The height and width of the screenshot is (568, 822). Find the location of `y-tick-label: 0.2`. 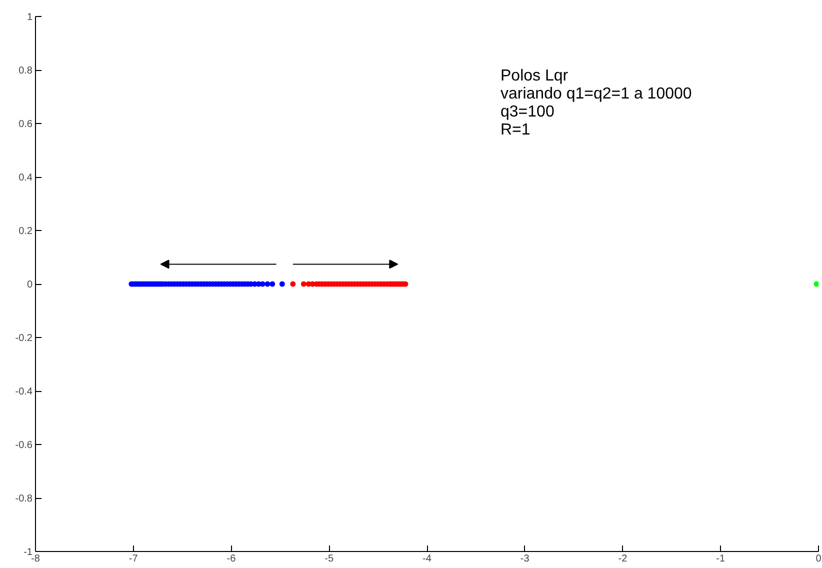

y-tick-label: 0.2 is located at coordinates (25, 231).